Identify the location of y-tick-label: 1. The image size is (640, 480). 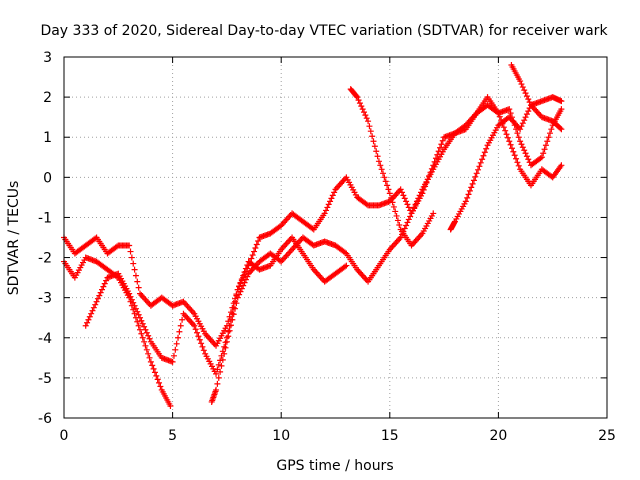
(47, 138).